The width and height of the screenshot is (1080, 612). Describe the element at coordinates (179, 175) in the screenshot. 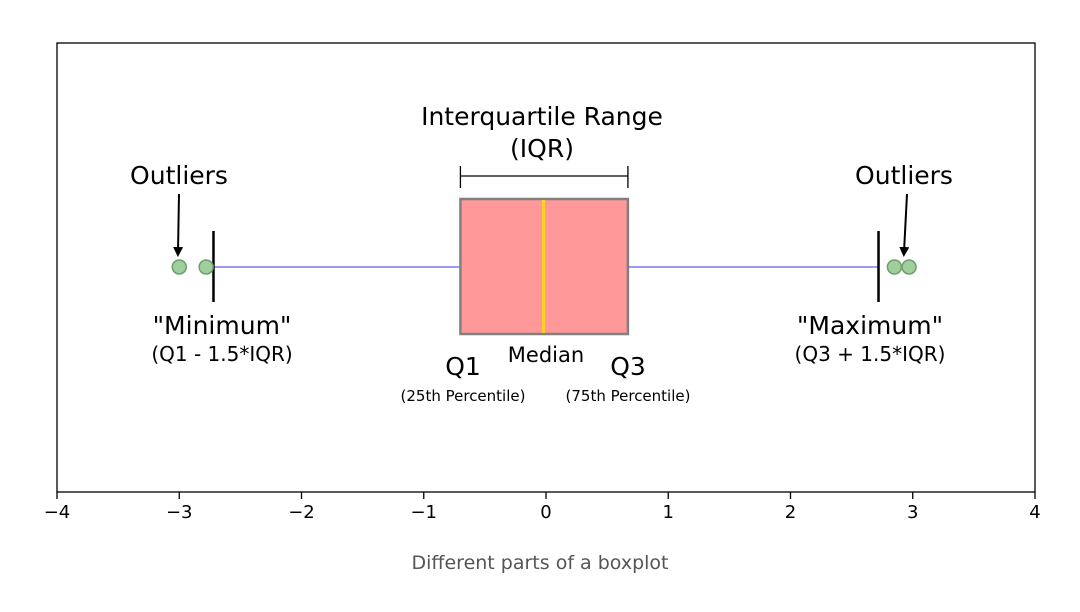

I see `outliers-label-left: Outliers` at that location.